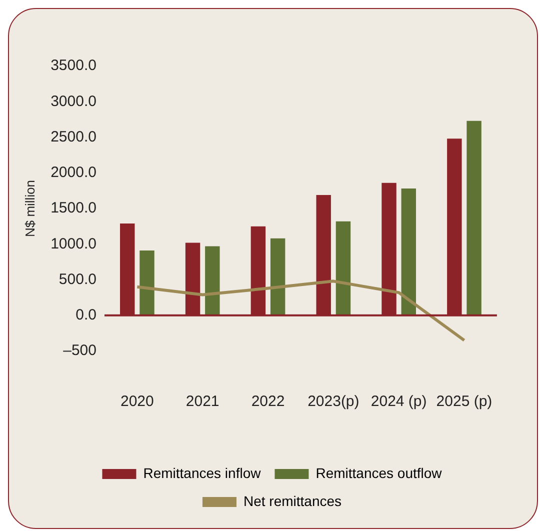  What do you see at coordinates (334, 401) in the screenshot?
I see `x-tick-label: 2023(p)` at bounding box center [334, 401].